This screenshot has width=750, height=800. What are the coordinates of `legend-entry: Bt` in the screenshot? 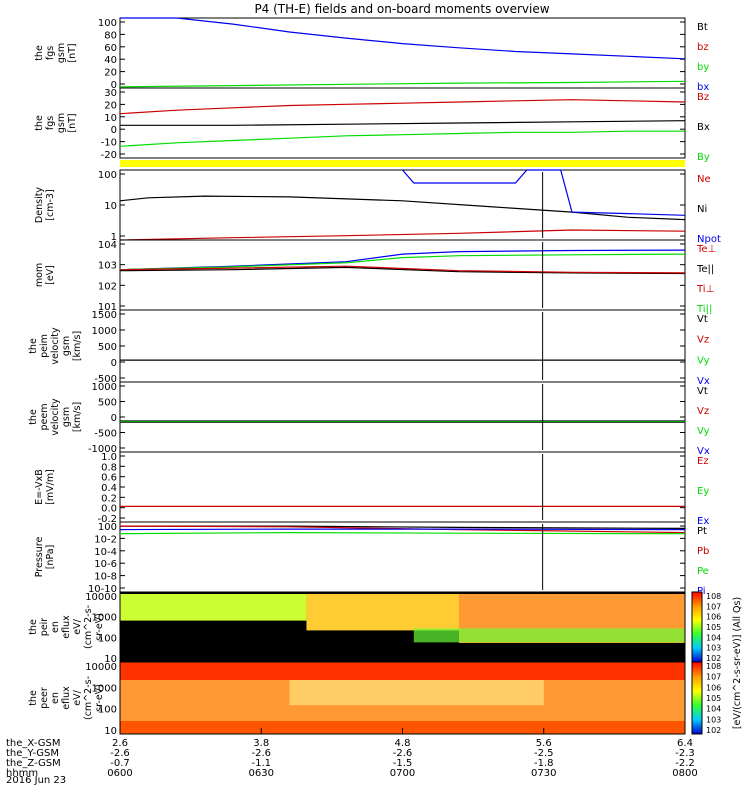 It's located at (702, 27).